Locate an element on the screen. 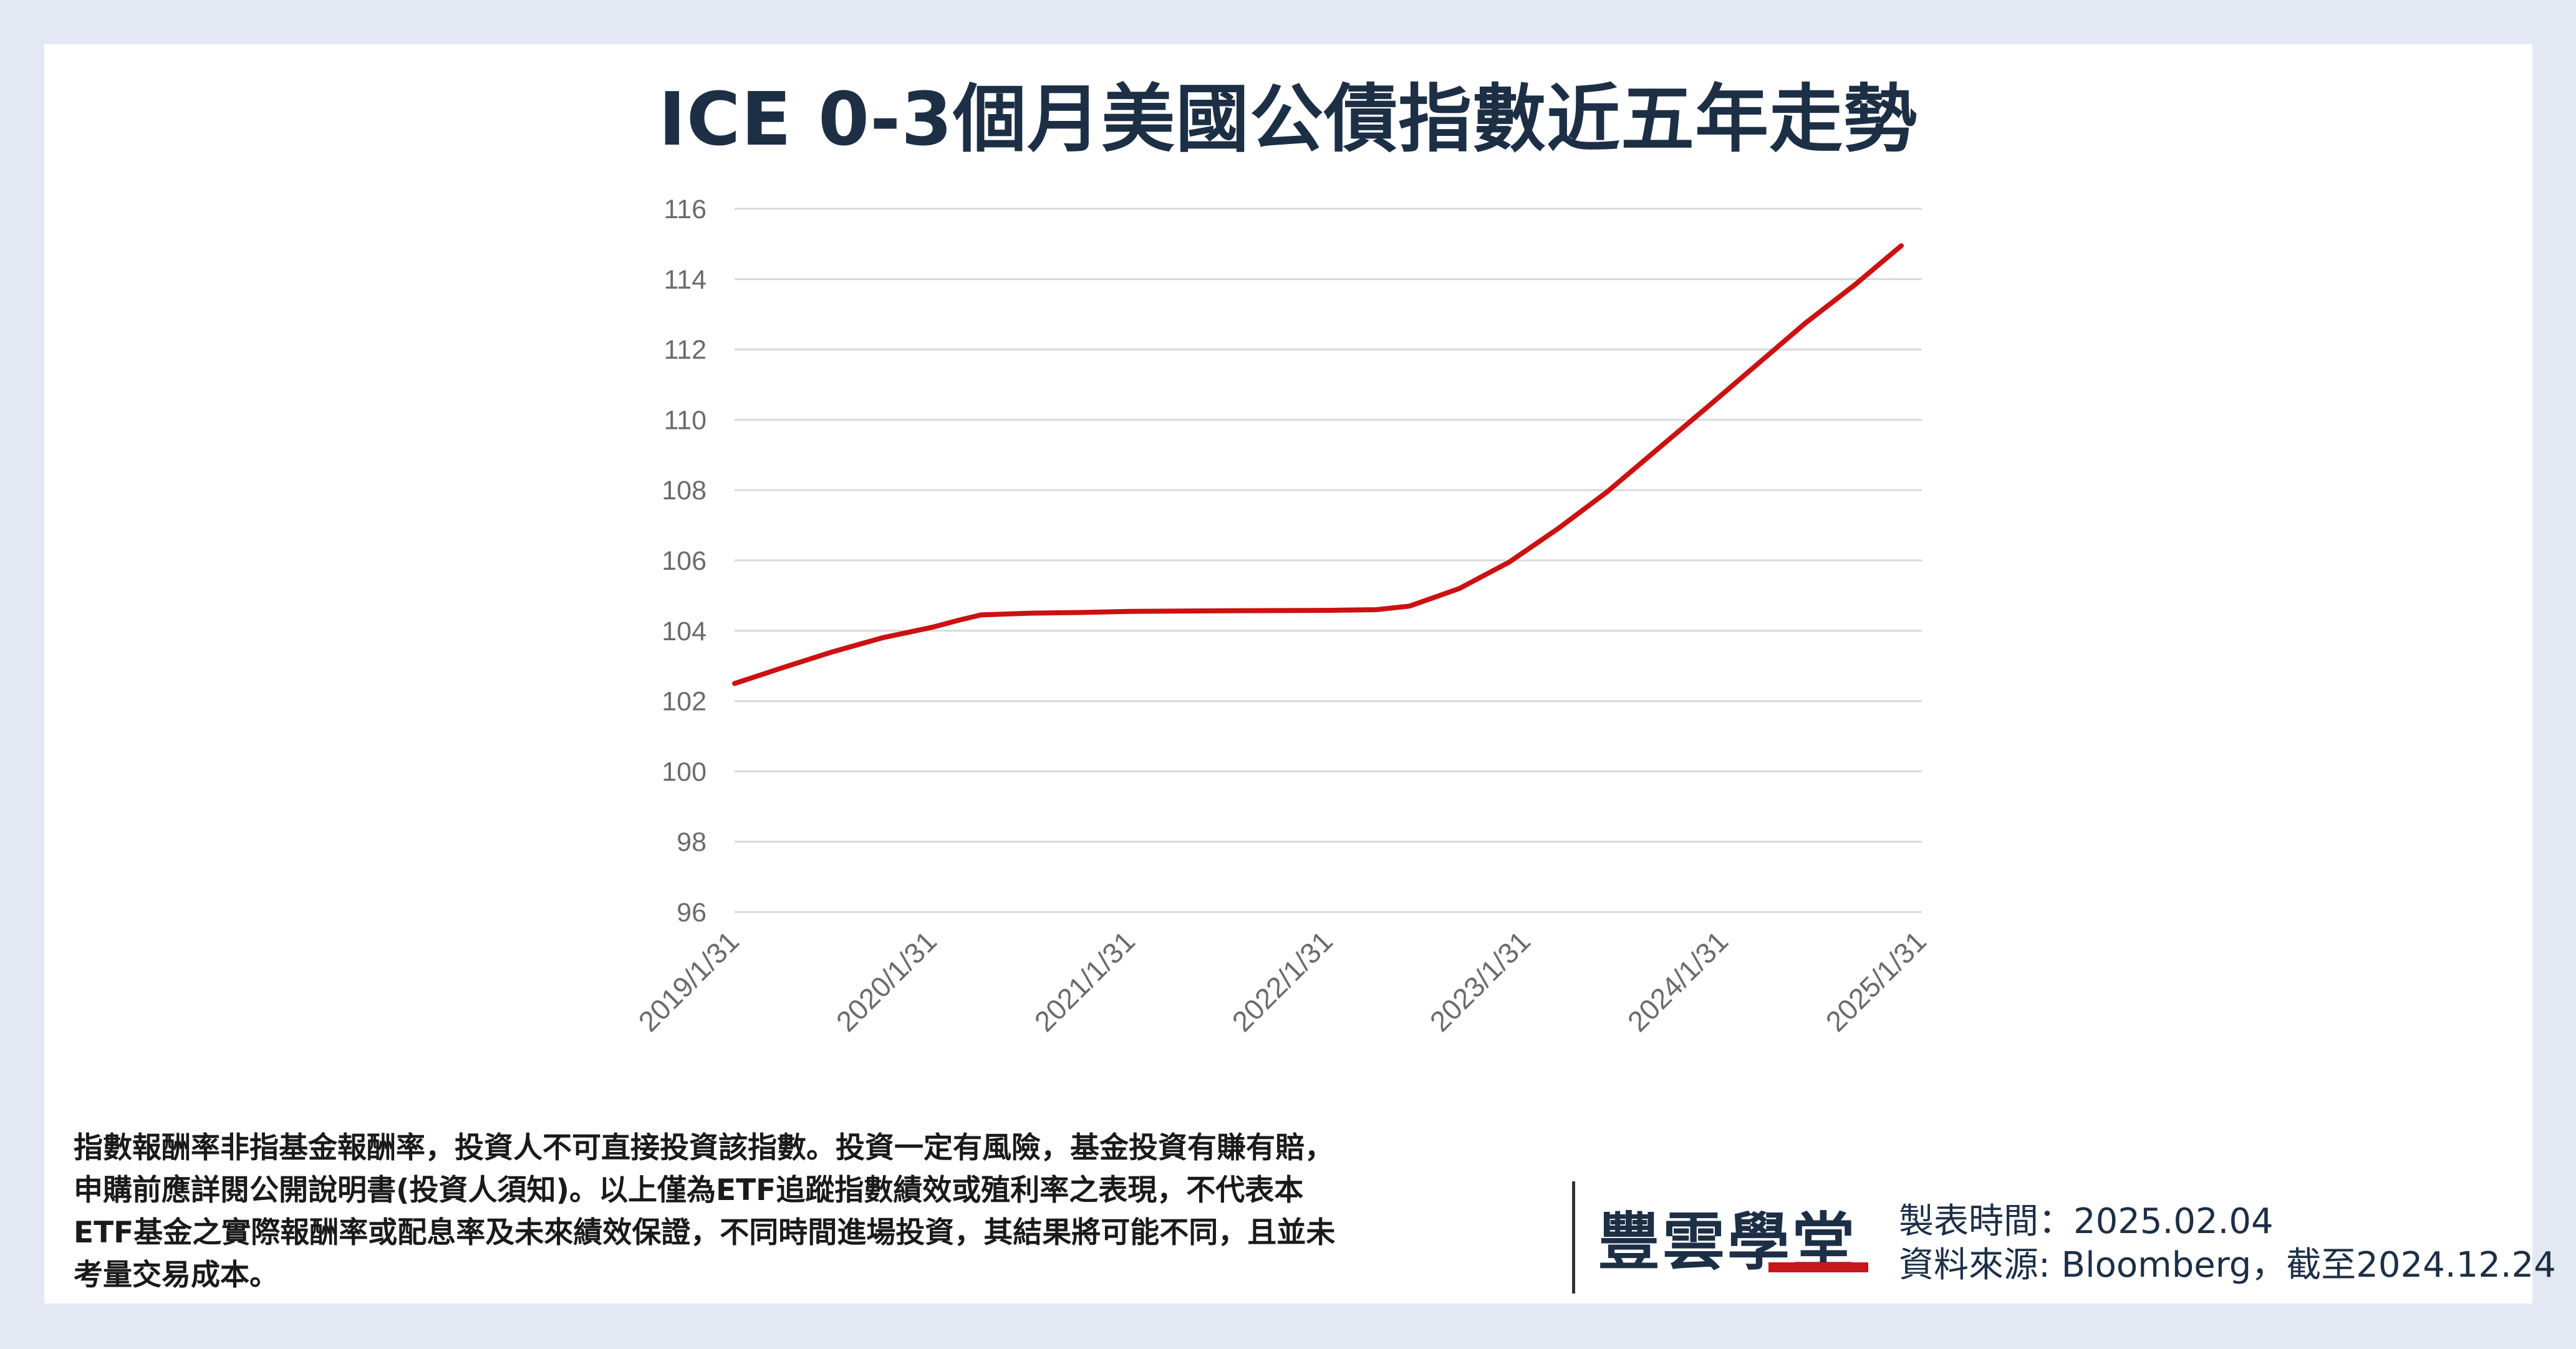 This screenshot has height=1349, width=2576. y-tick-label: 98 is located at coordinates (692, 842).